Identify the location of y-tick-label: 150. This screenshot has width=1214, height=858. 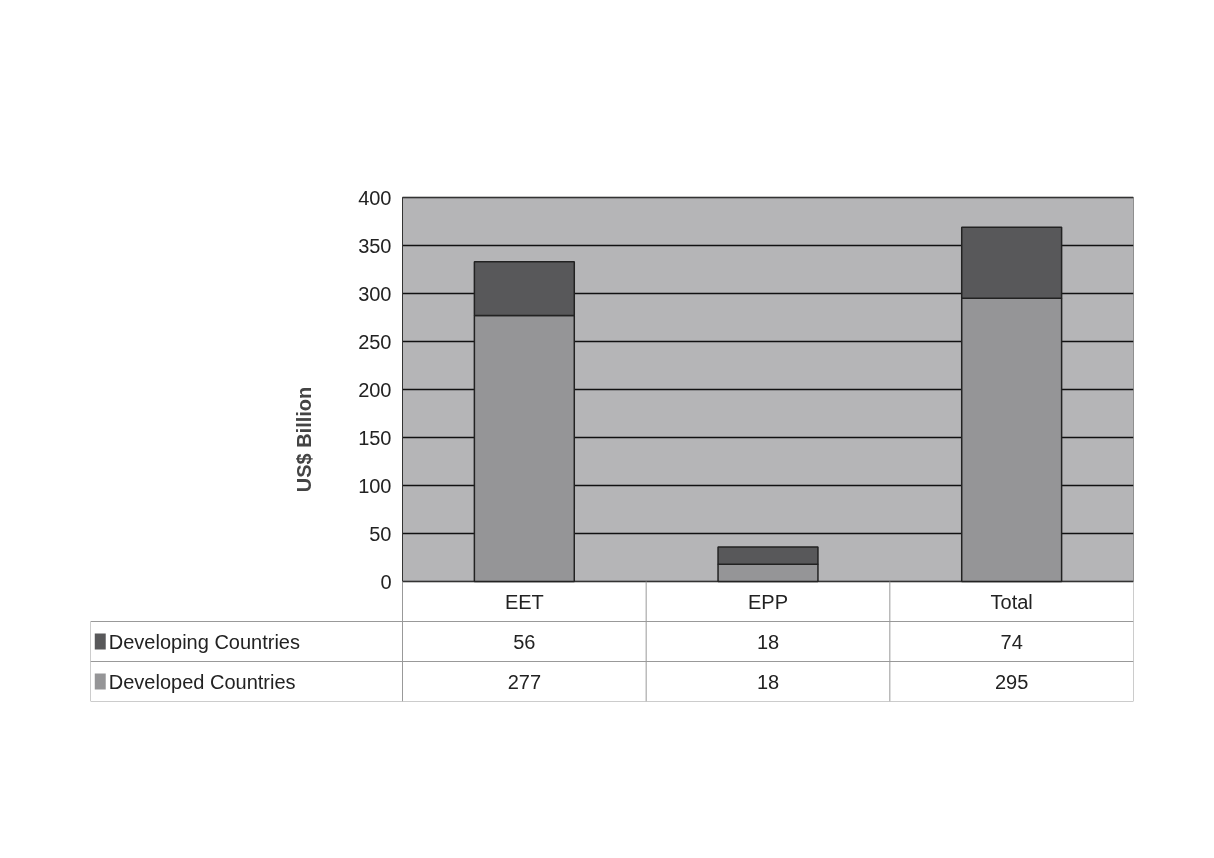
(375, 437).